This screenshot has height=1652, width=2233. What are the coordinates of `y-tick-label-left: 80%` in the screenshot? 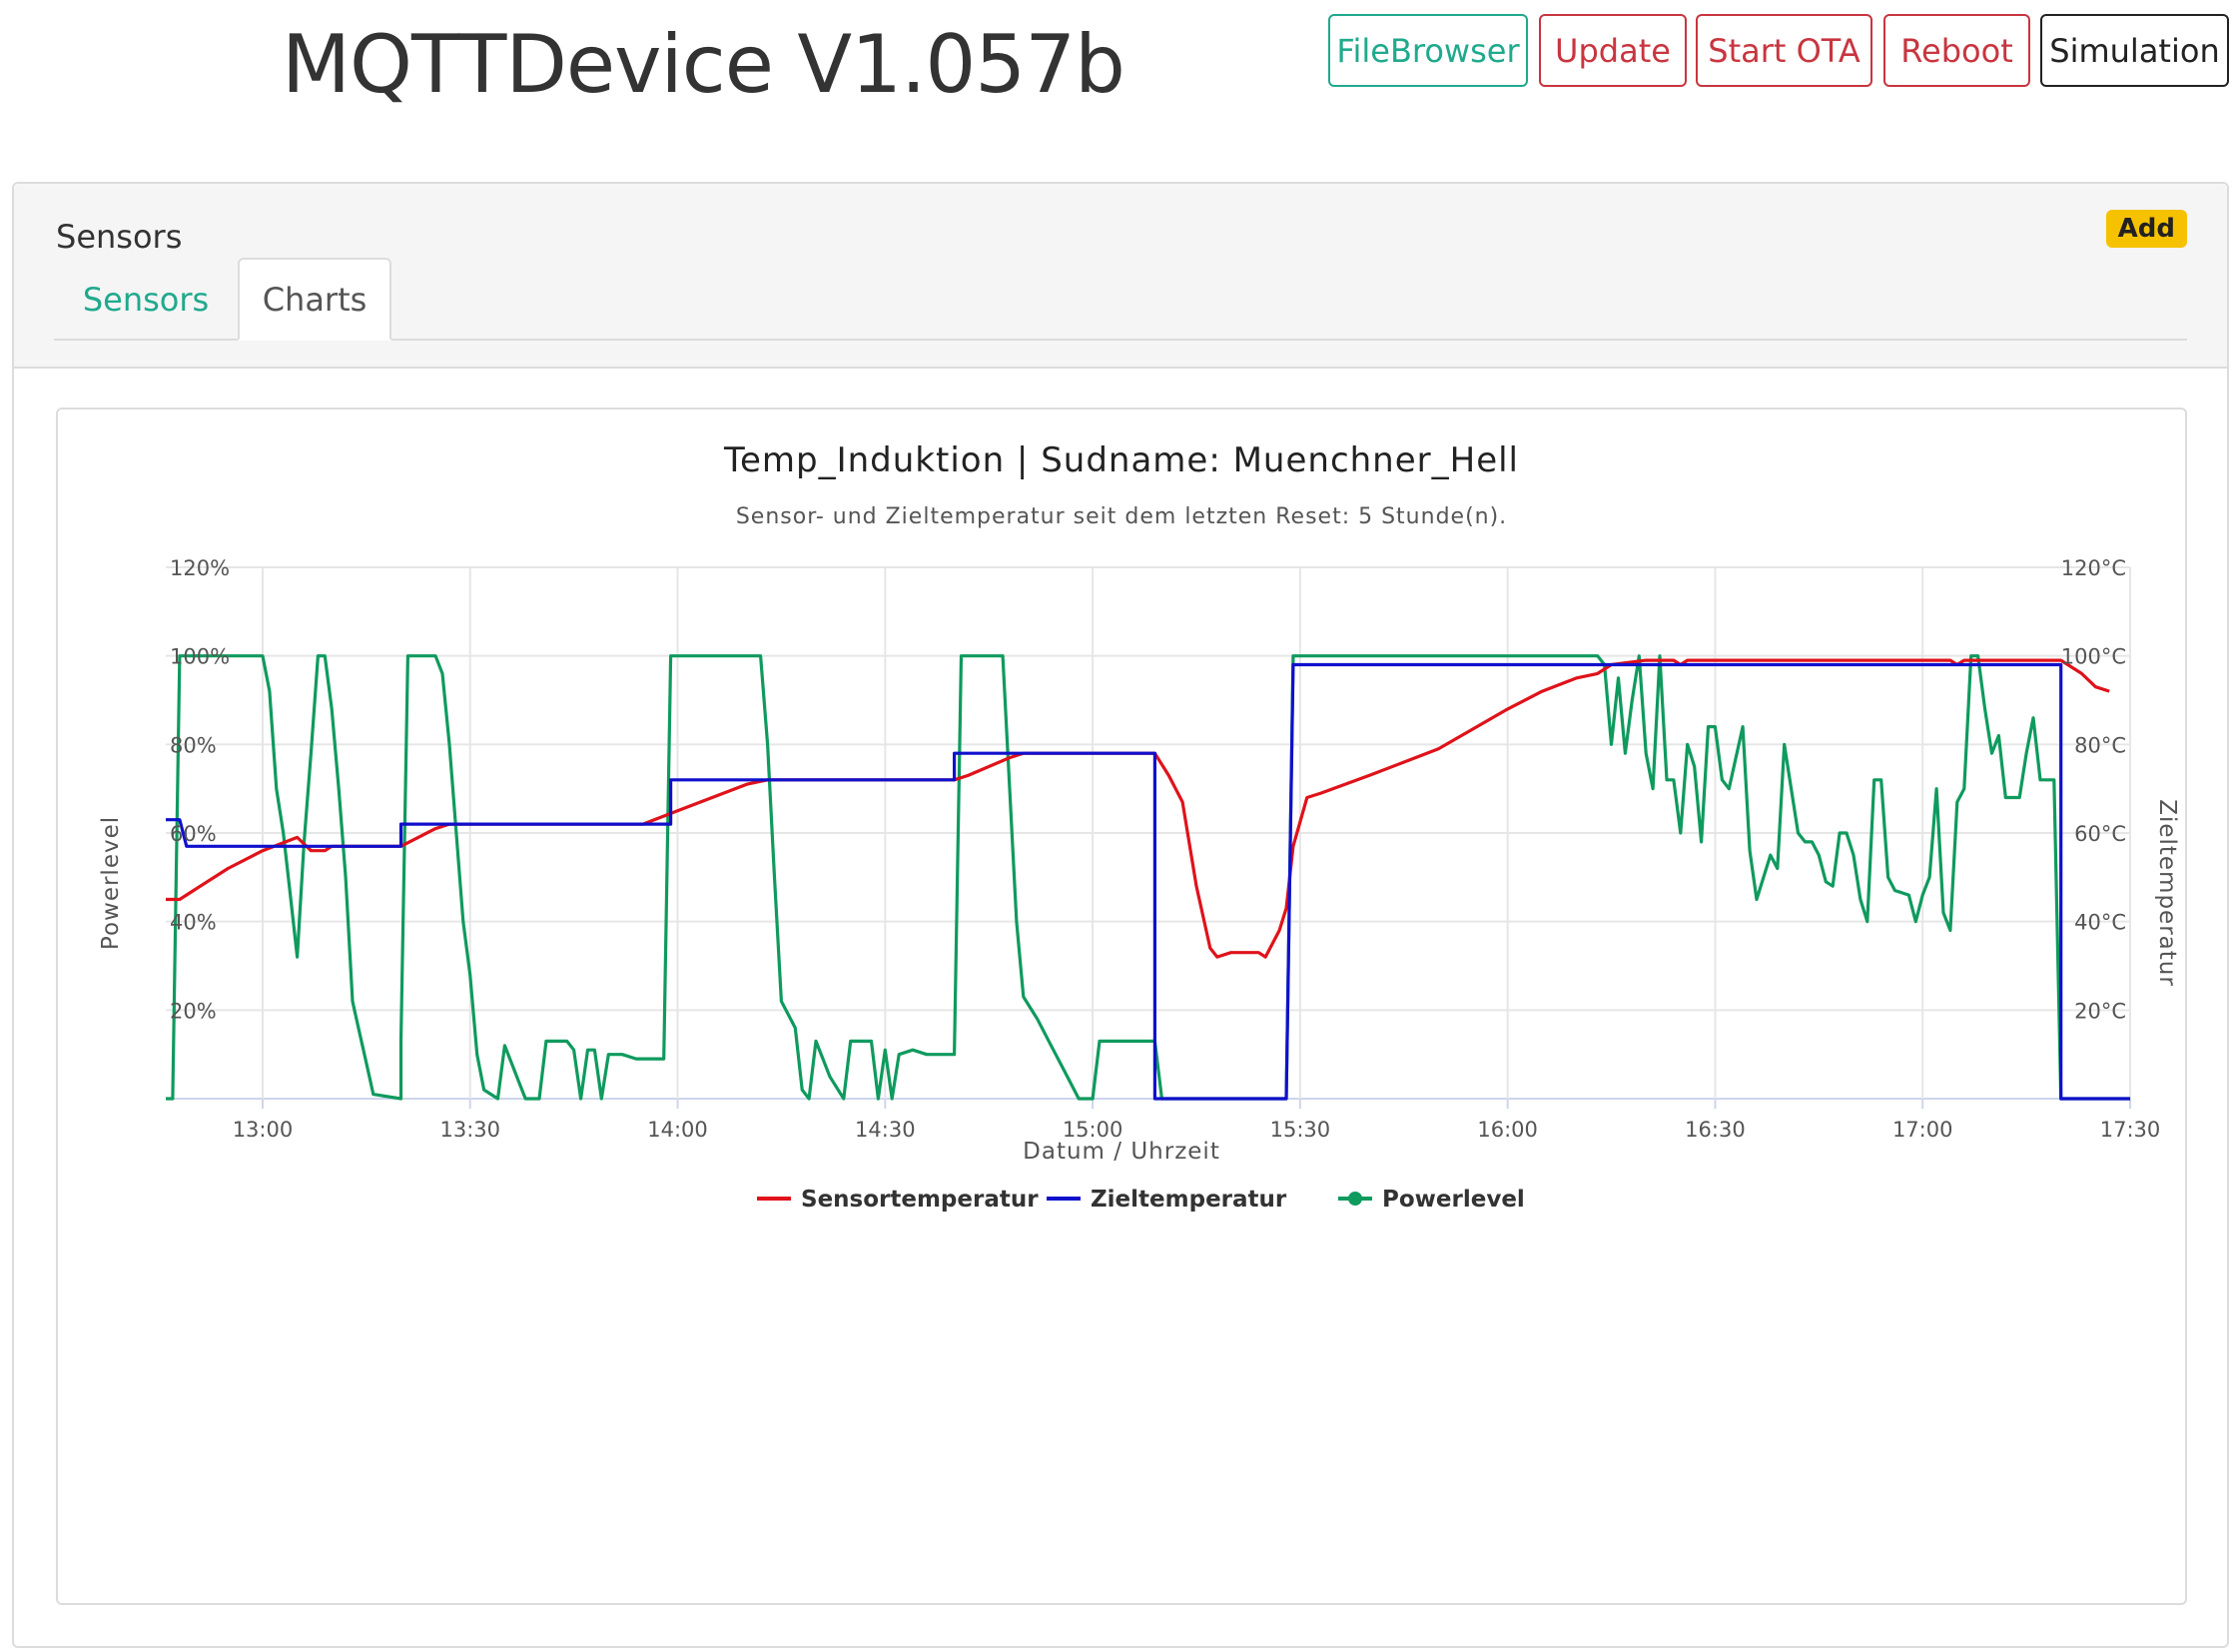 It's located at (193, 745).